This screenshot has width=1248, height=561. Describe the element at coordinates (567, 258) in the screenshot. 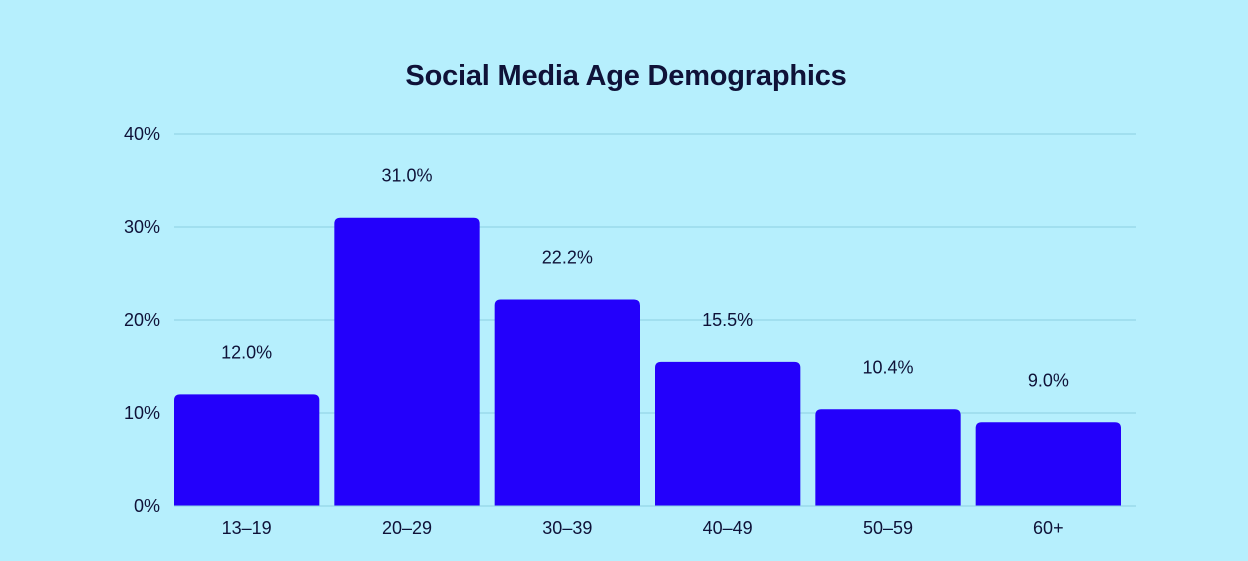

I see `data-label: 22.2%` at that location.